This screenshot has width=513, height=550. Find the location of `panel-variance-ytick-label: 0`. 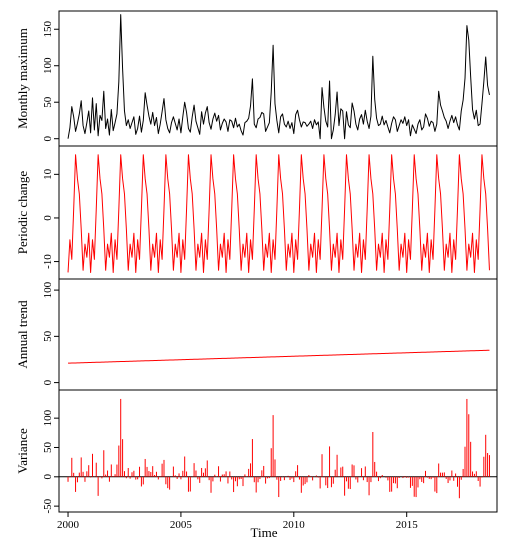

panel-variance-ytick-label: 0 is located at coordinates (48, 477).